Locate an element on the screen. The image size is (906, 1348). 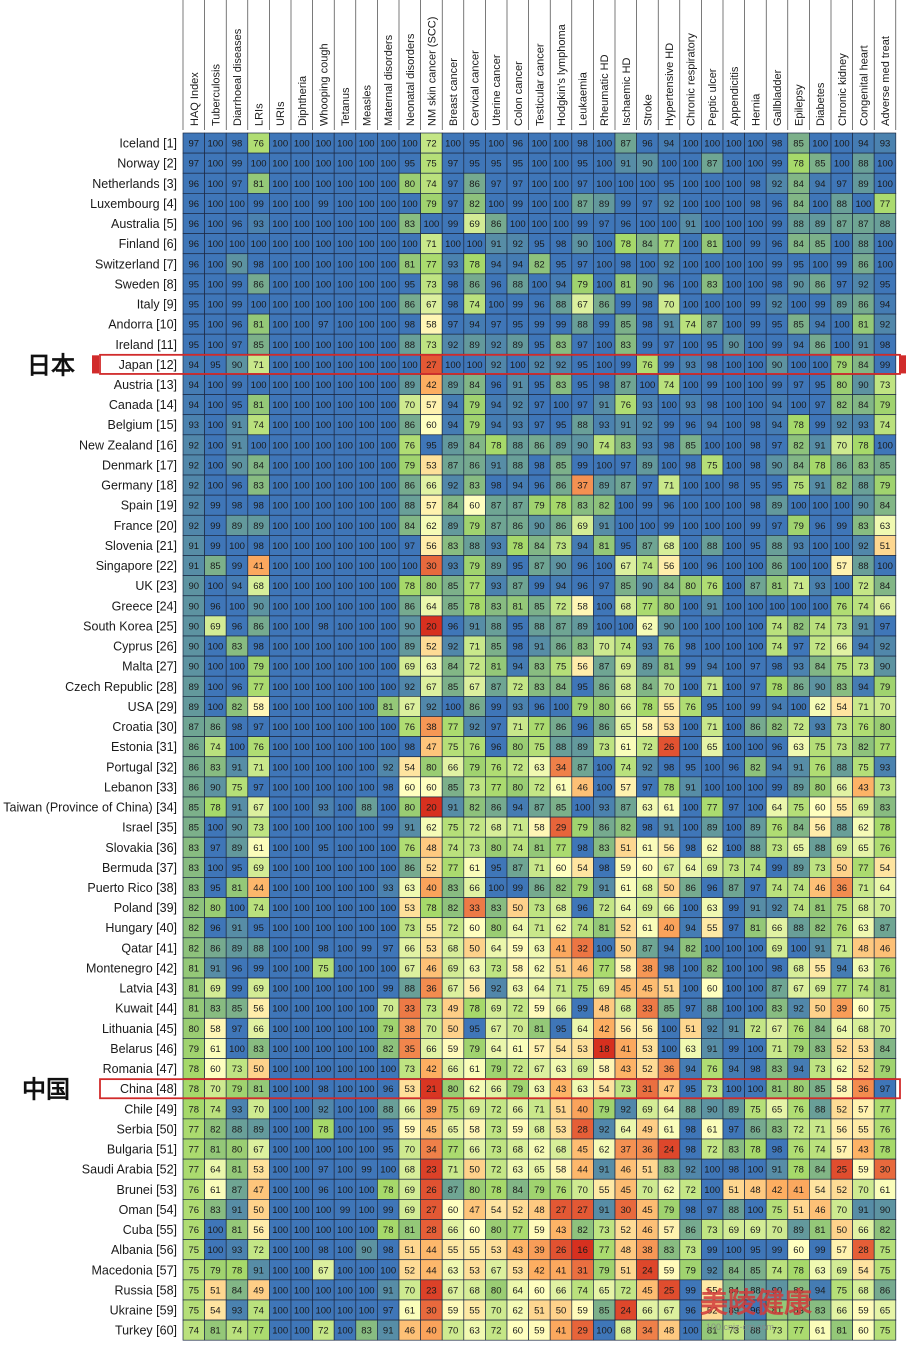
cell-value: 76 is located at coordinates (647, 365).